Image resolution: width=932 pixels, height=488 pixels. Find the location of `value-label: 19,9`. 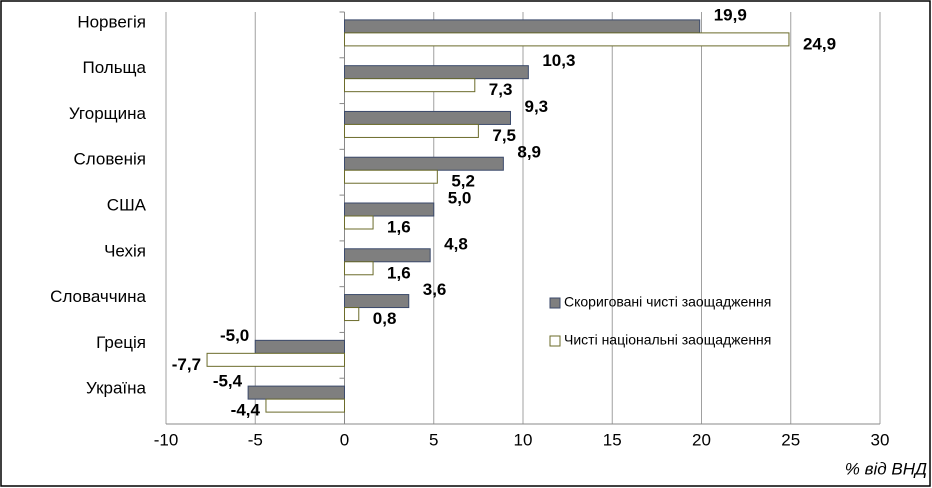

value-label: 19,9 is located at coordinates (730, 14).